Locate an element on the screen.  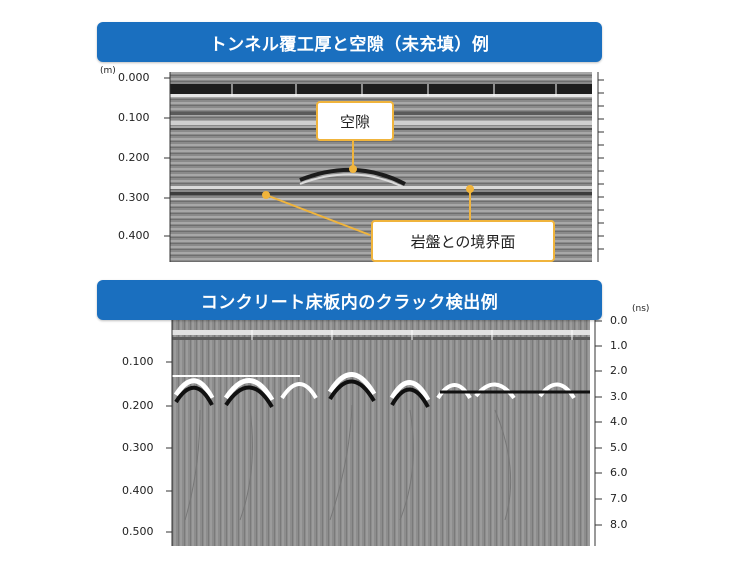
bottom-y-tick: 0.100 is located at coordinates (138, 361).